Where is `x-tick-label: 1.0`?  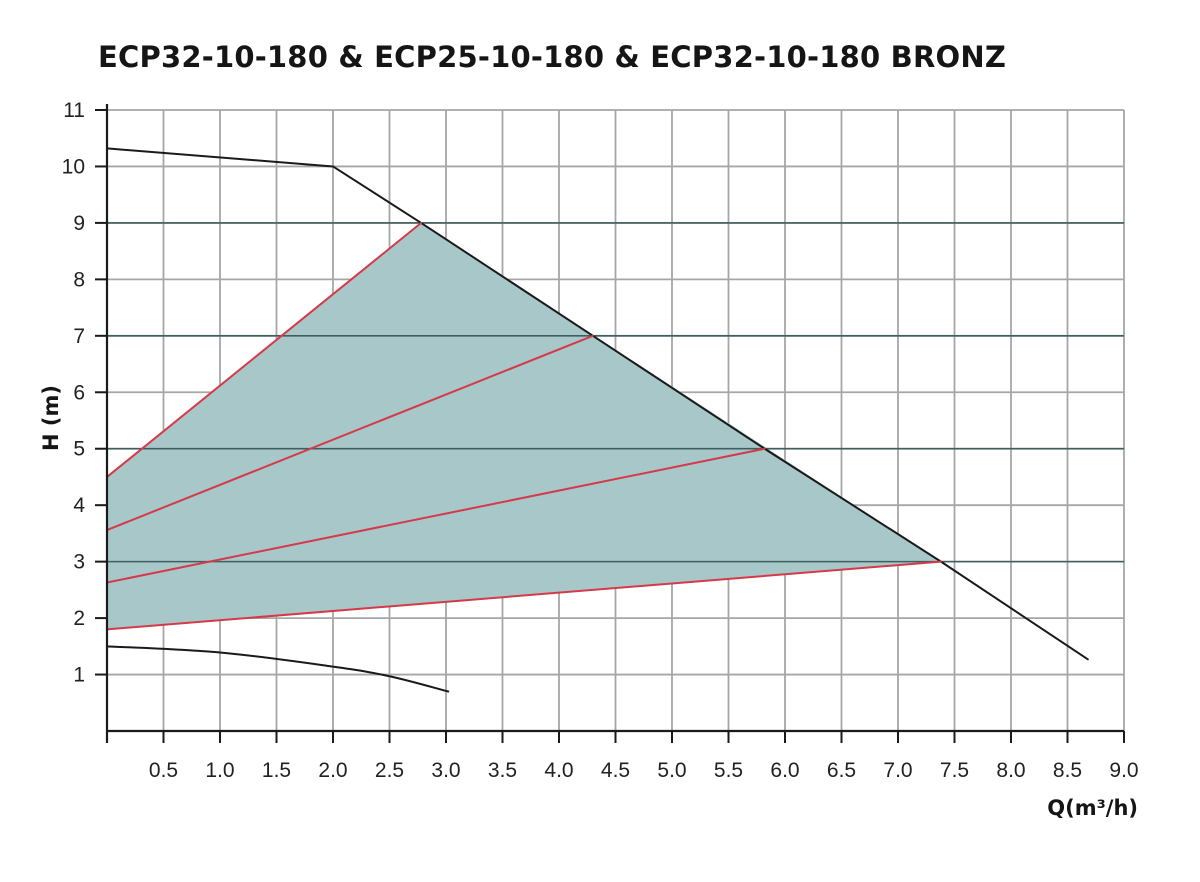
x-tick-label: 1.0 is located at coordinates (219, 770).